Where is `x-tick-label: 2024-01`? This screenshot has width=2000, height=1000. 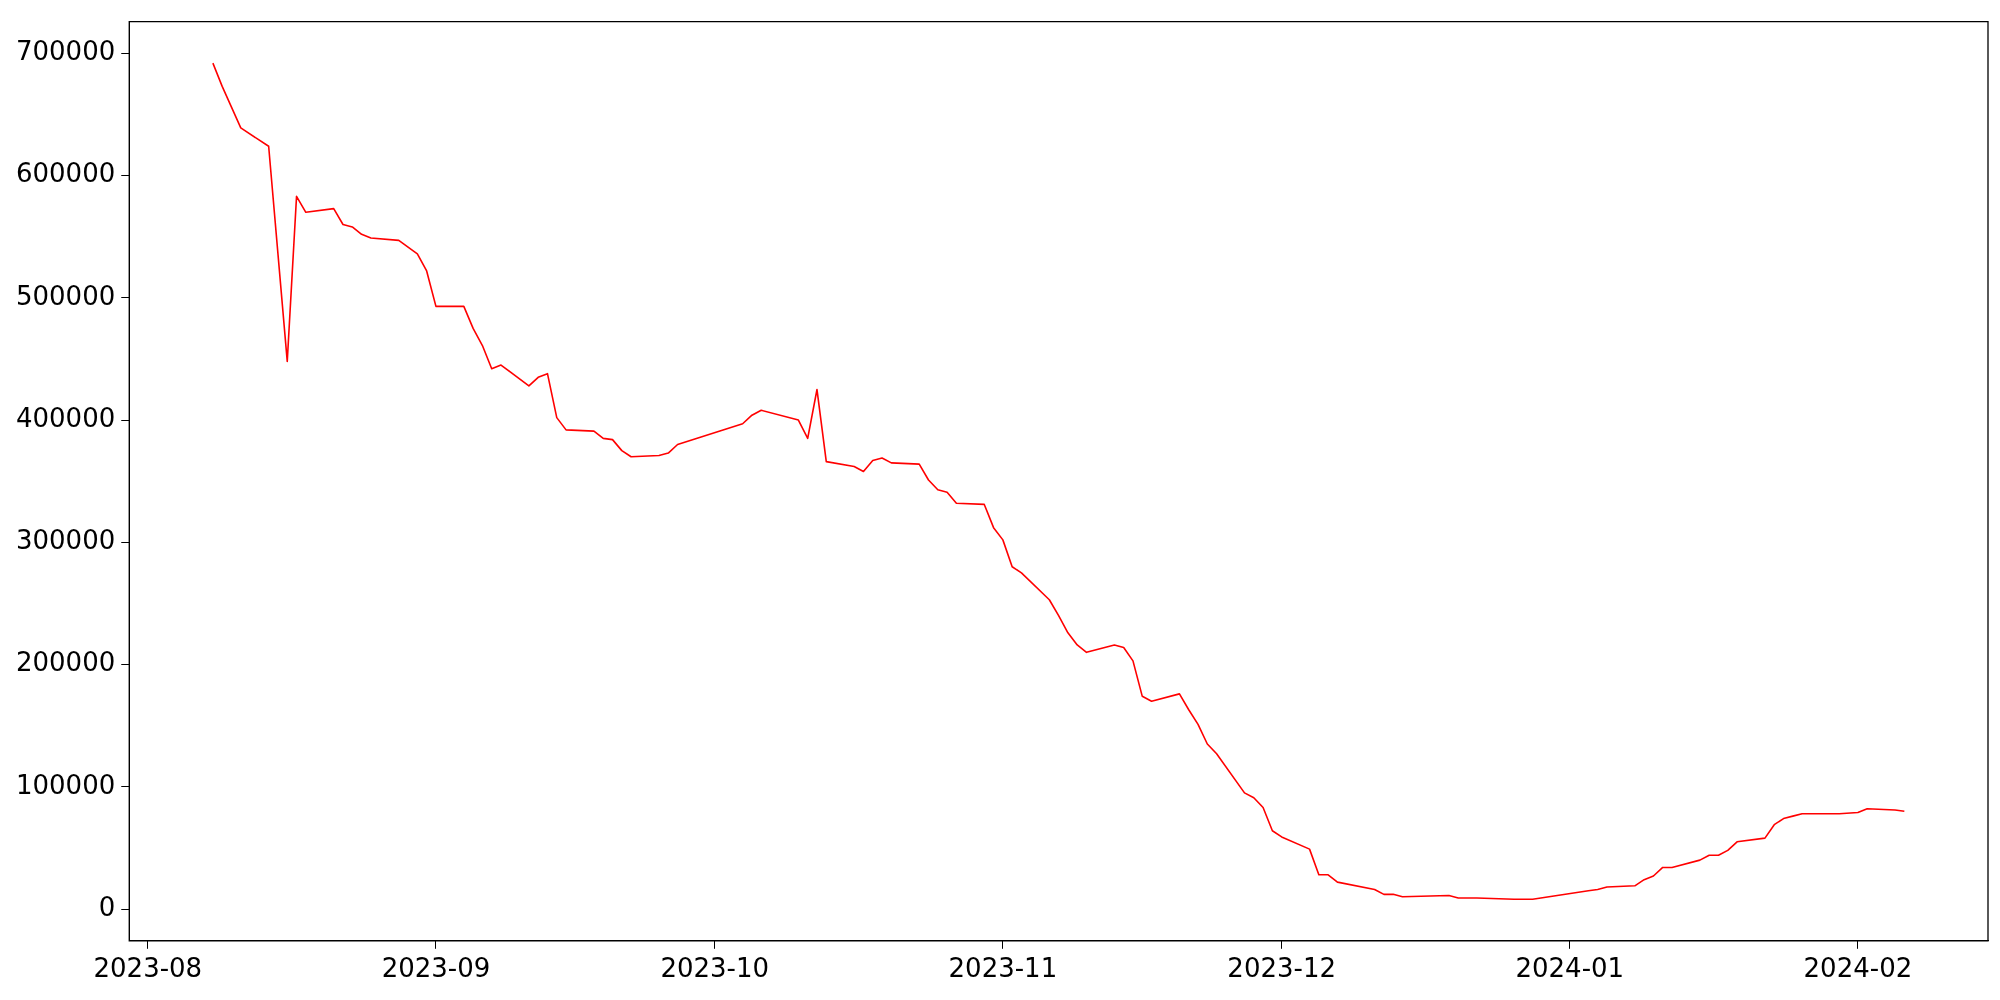
x-tick-label: 2024-01 is located at coordinates (1570, 968).